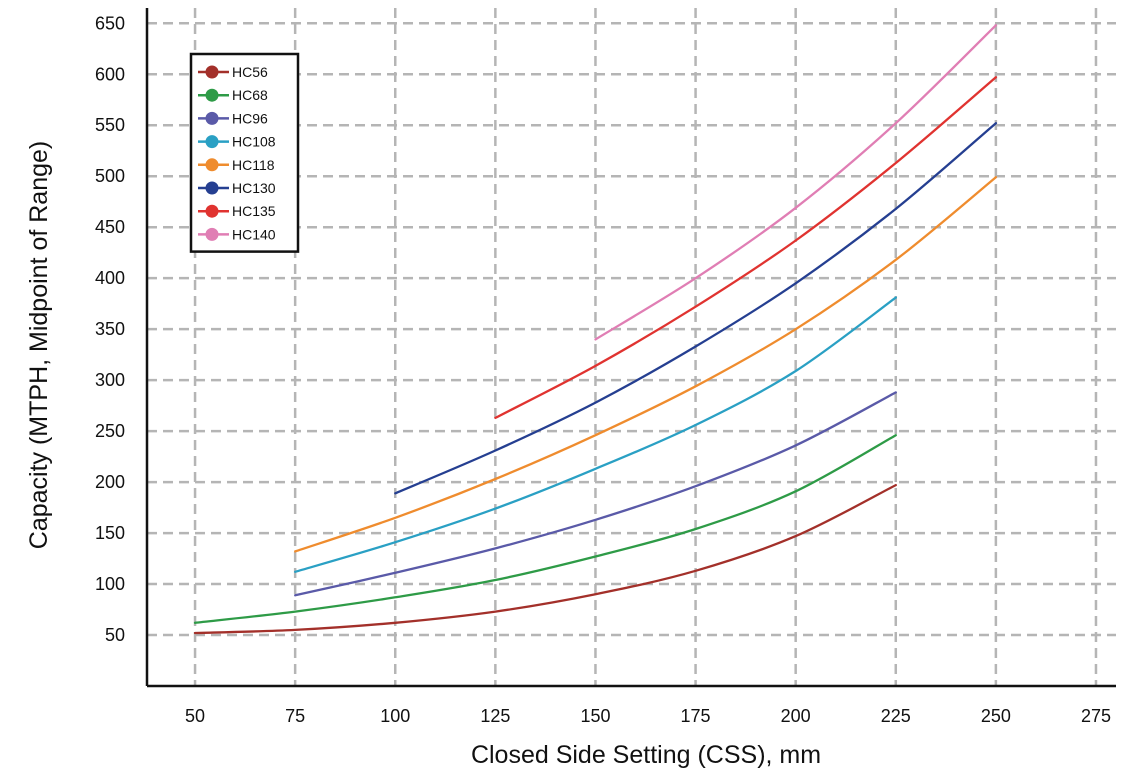 The height and width of the screenshot is (777, 1126). I want to click on legend-label-hc68: HC68, so click(250, 95).